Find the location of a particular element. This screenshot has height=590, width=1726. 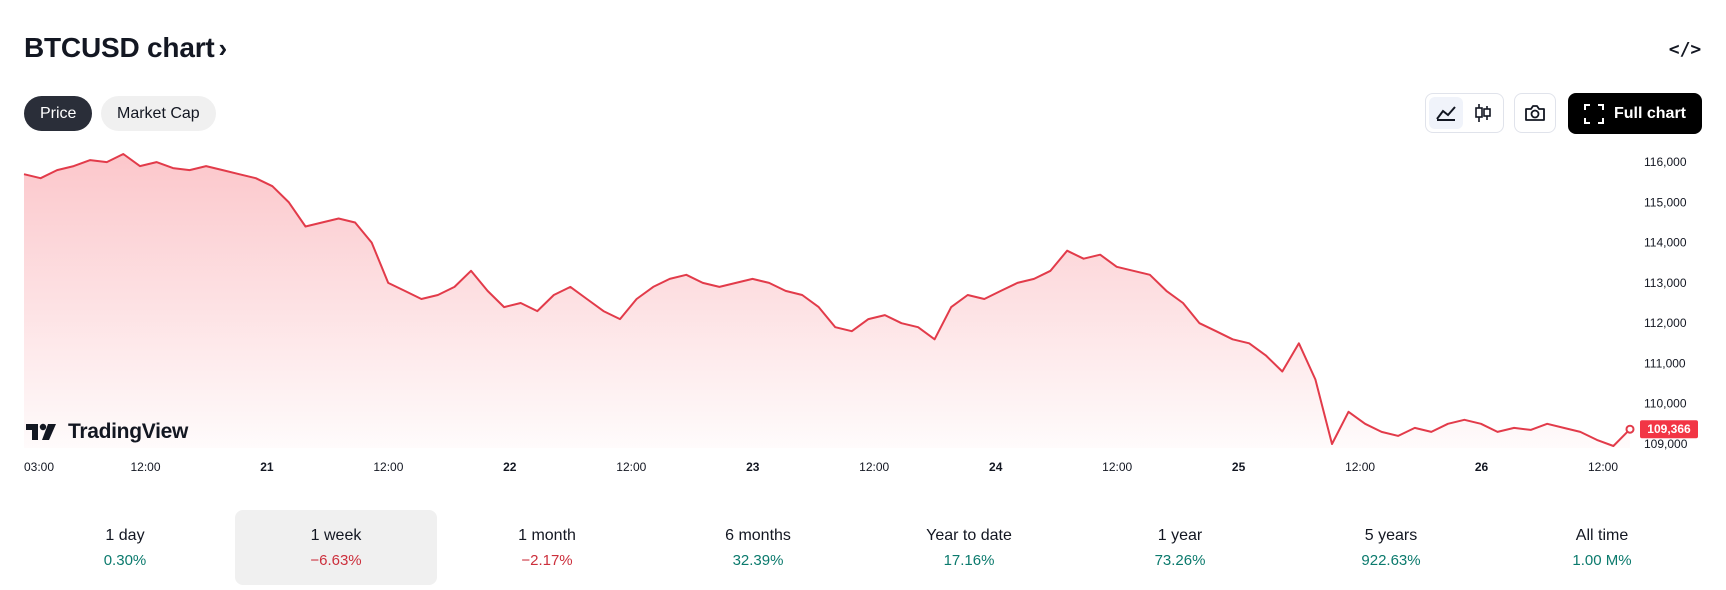

x-tick-label: 22 is located at coordinates (510, 467).